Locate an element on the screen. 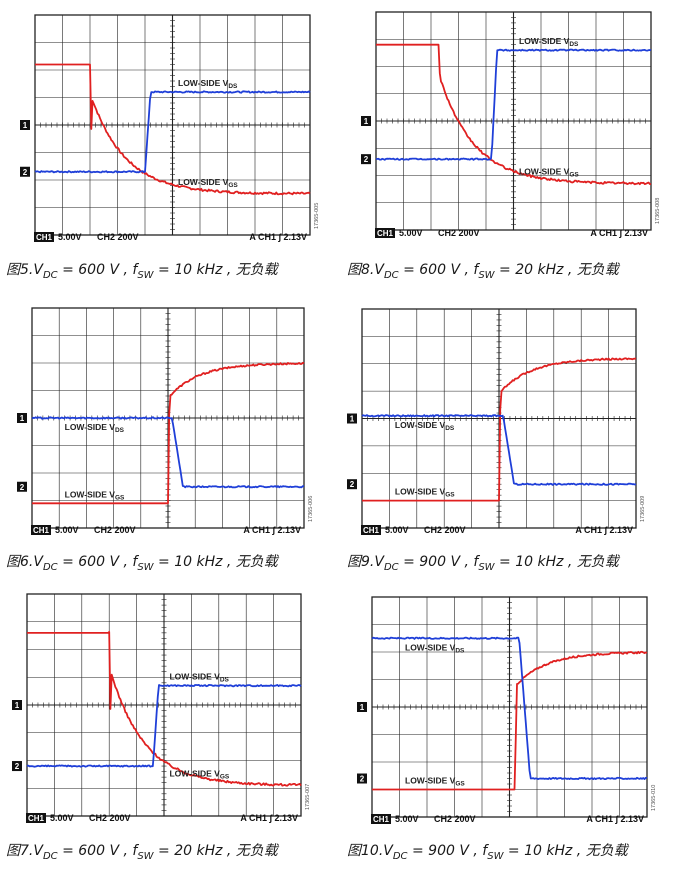 The height and width of the screenshot is (874, 699). watermark-id: 17365-006 is located at coordinates (311, 509).